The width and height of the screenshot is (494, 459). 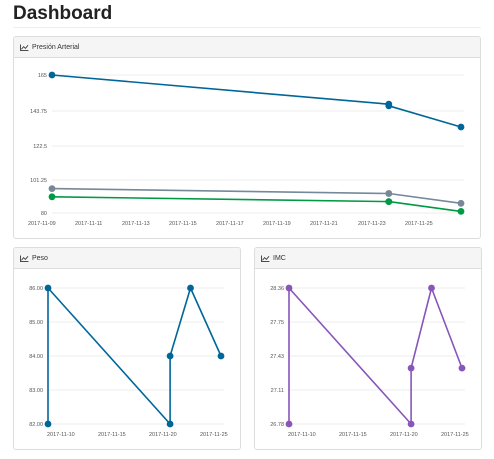 What do you see at coordinates (42, 76) in the screenshot?
I see `y-tick-label: 165` at bounding box center [42, 76].